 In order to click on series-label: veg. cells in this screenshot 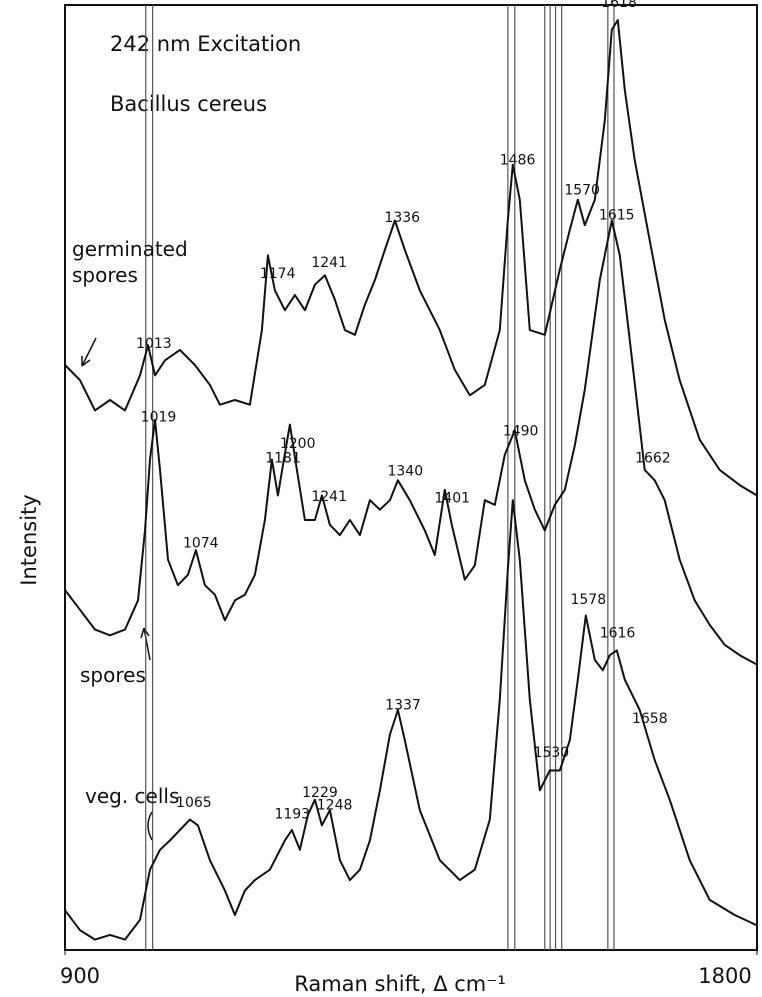, I will do `click(132, 796)`.